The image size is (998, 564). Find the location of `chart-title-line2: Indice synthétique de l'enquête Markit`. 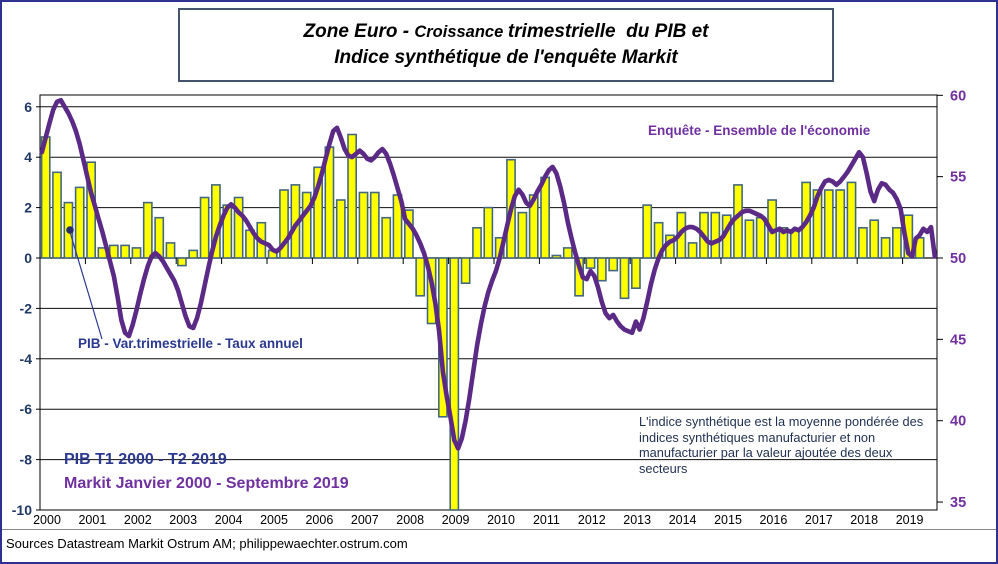

chart-title-line2: Indice synthétique de l'enquête Markit is located at coordinates (506, 57).